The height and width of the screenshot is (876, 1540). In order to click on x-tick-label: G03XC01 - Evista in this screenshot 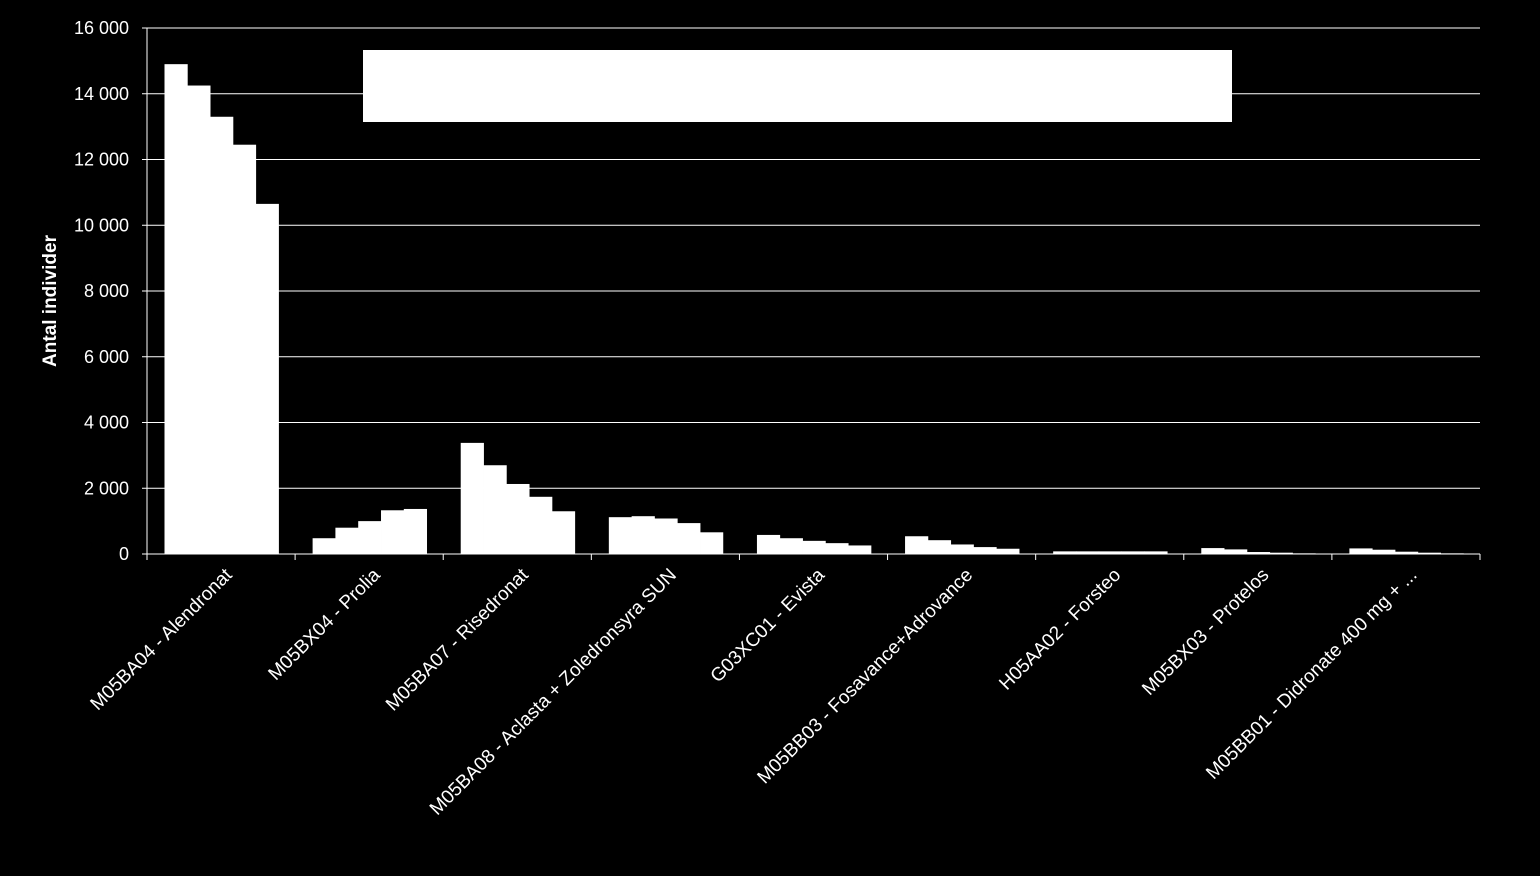, I will do `click(768, 625)`.